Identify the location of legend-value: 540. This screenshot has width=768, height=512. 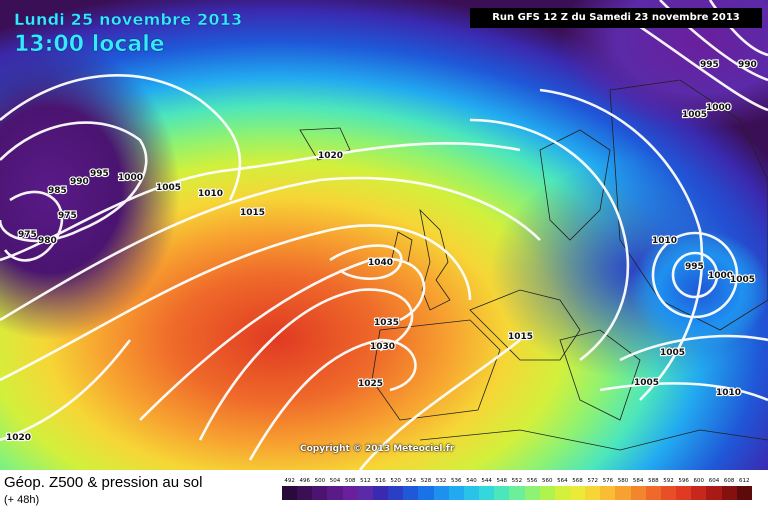
(471, 481).